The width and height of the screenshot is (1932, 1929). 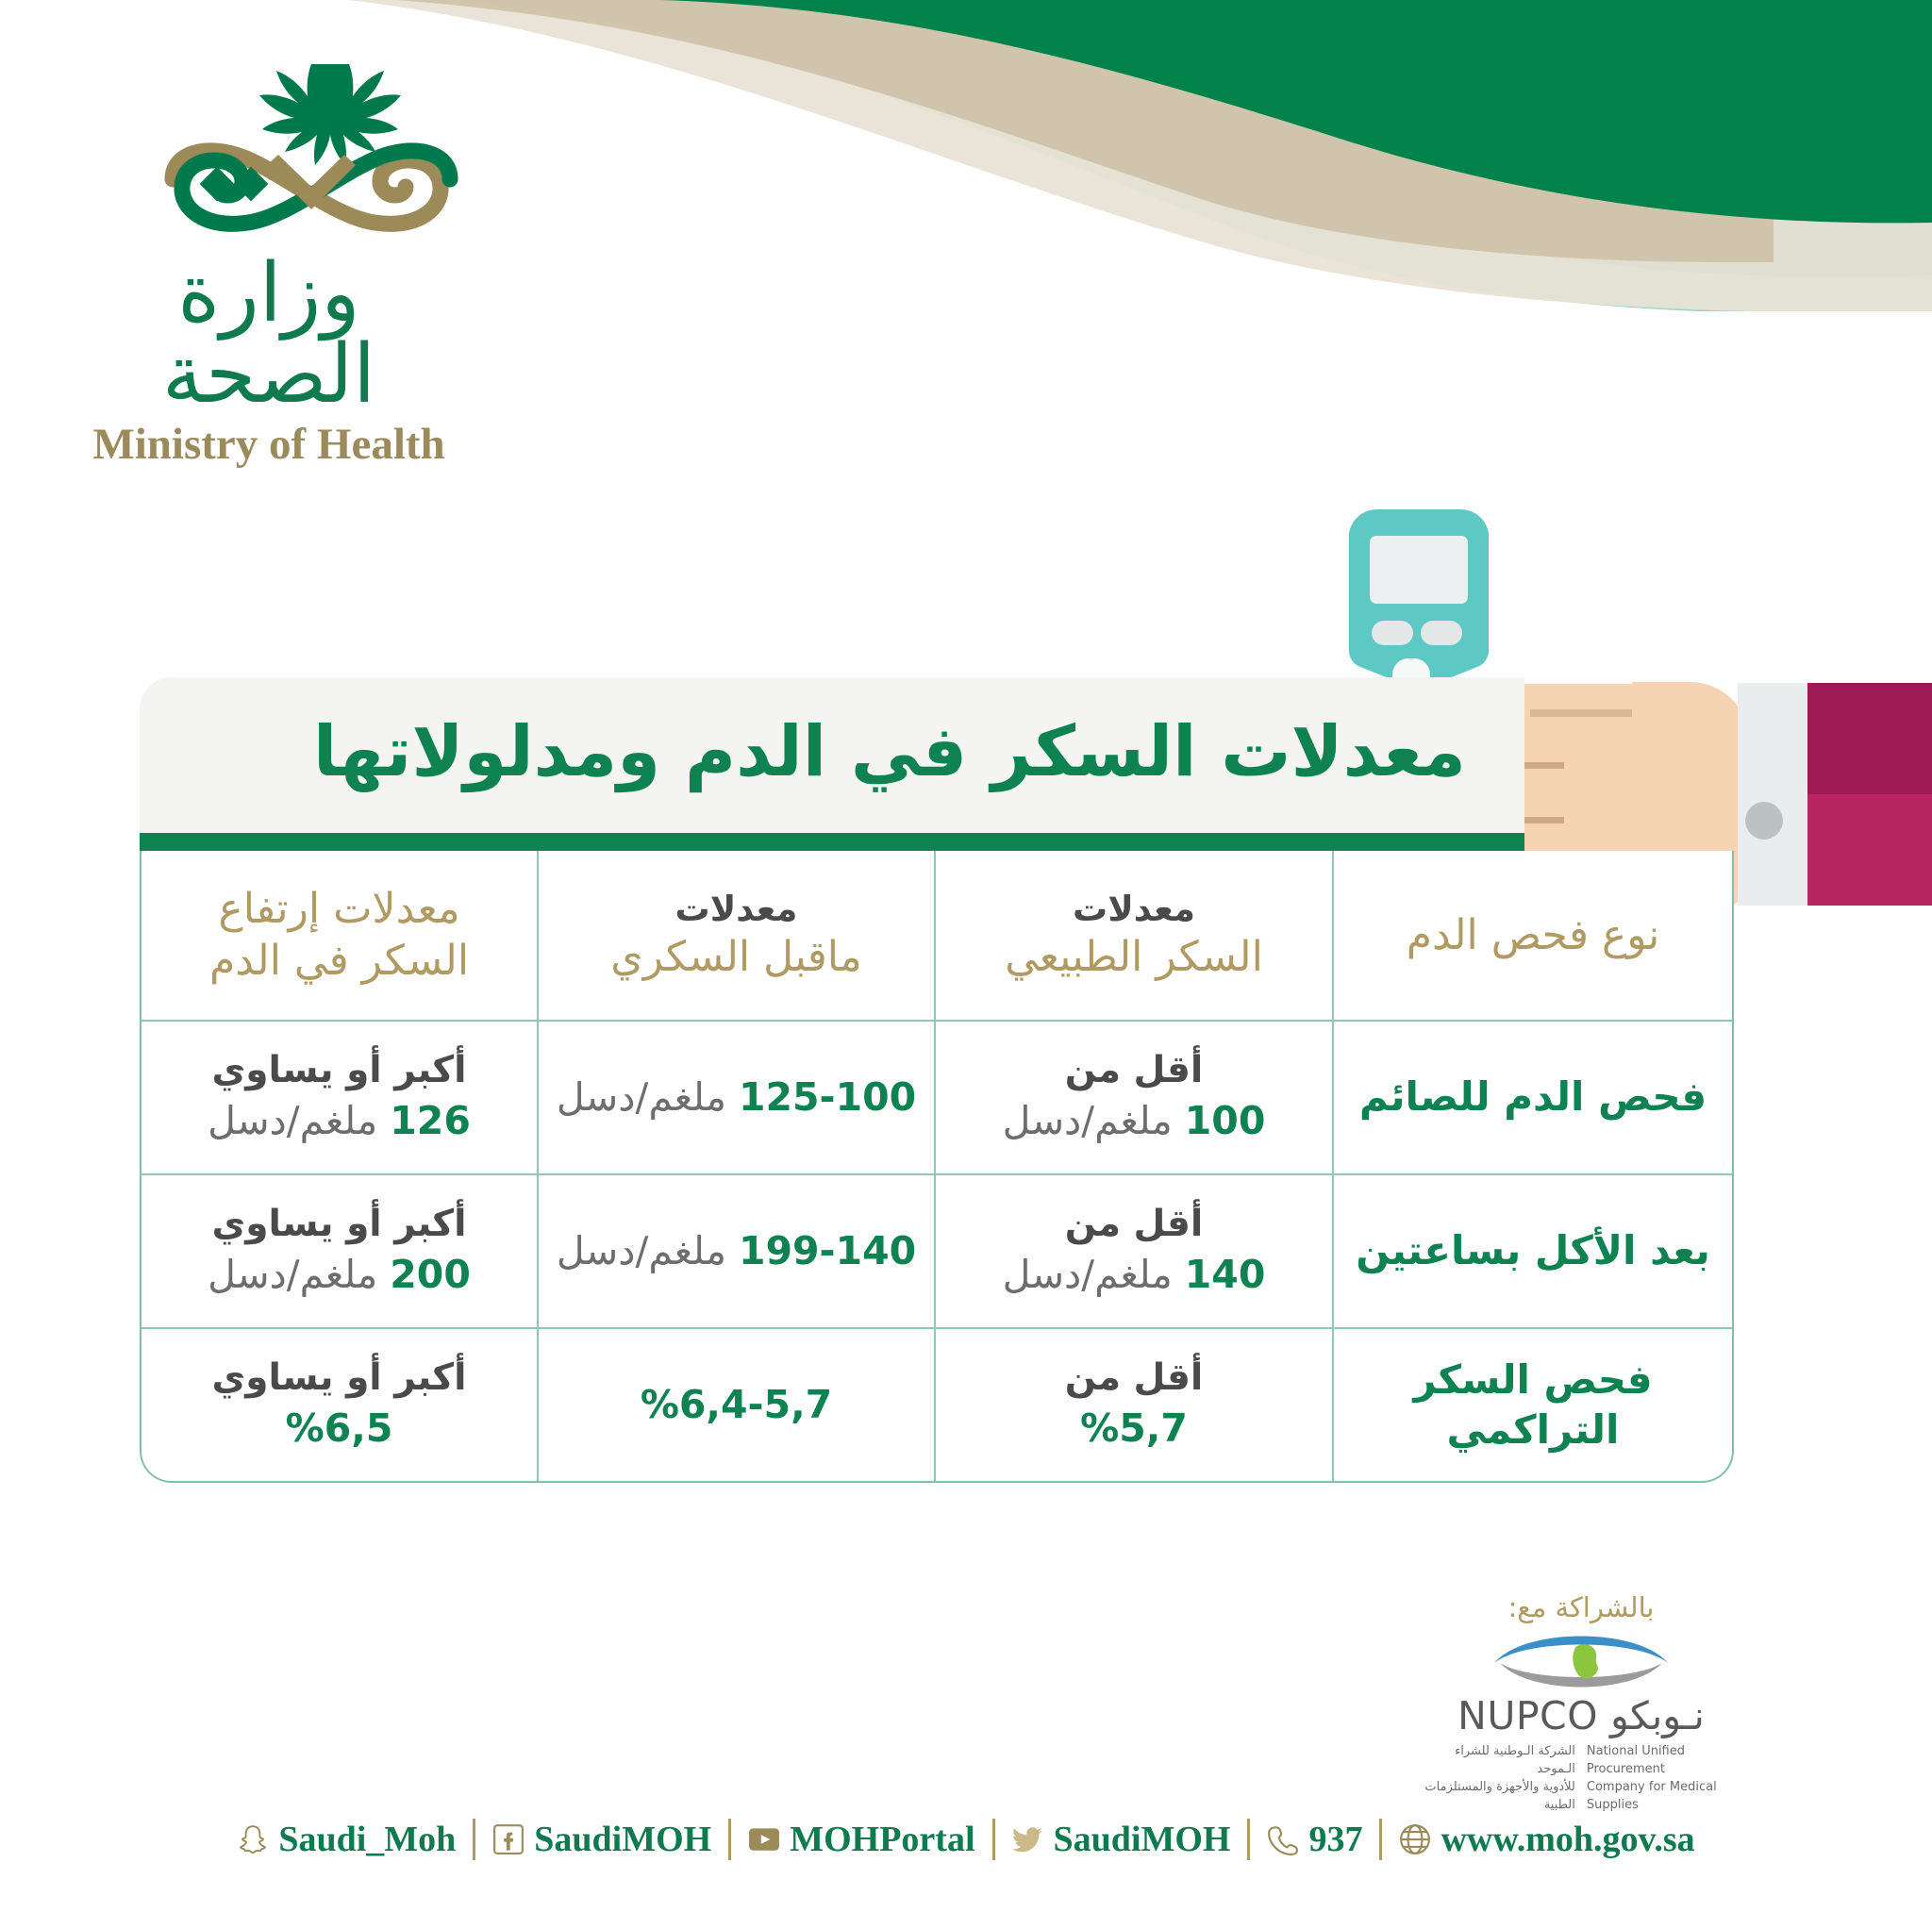 I want to click on cell-high-range: أكبر أو يساوي 126 ملغم/دسل, so click(x=339, y=1097).